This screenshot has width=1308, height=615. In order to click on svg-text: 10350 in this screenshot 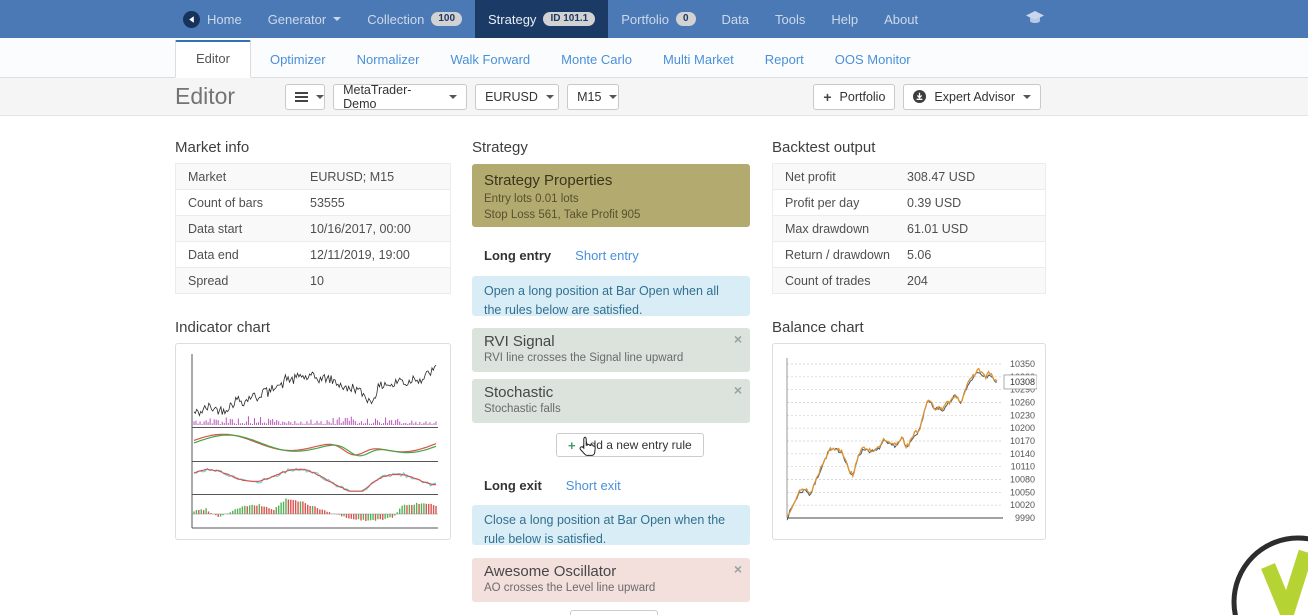, I will do `click(1022, 364)`.